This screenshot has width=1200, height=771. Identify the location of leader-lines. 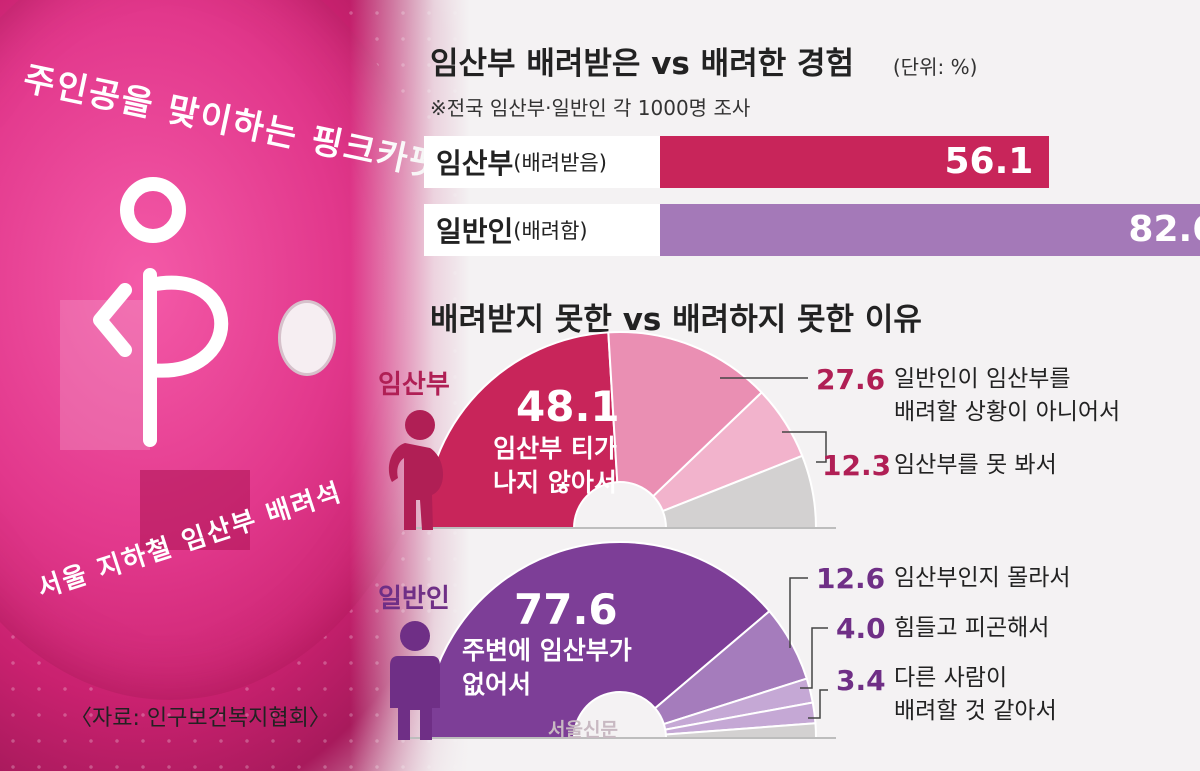
(774, 548).